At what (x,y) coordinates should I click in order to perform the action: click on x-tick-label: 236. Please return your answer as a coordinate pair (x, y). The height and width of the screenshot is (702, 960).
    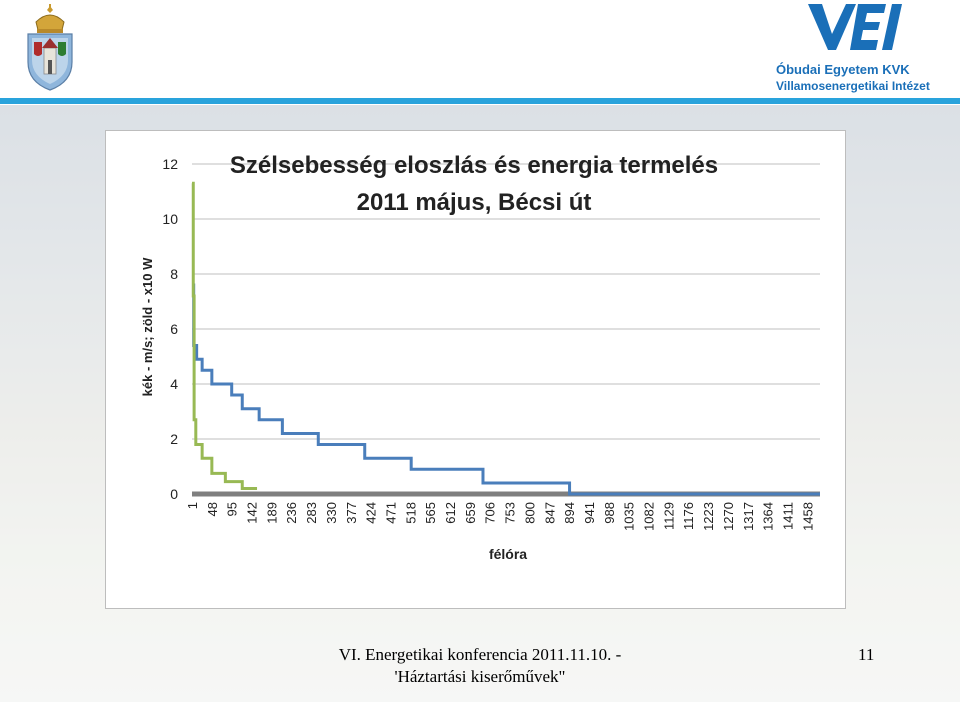
    Looking at the image, I should click on (291, 513).